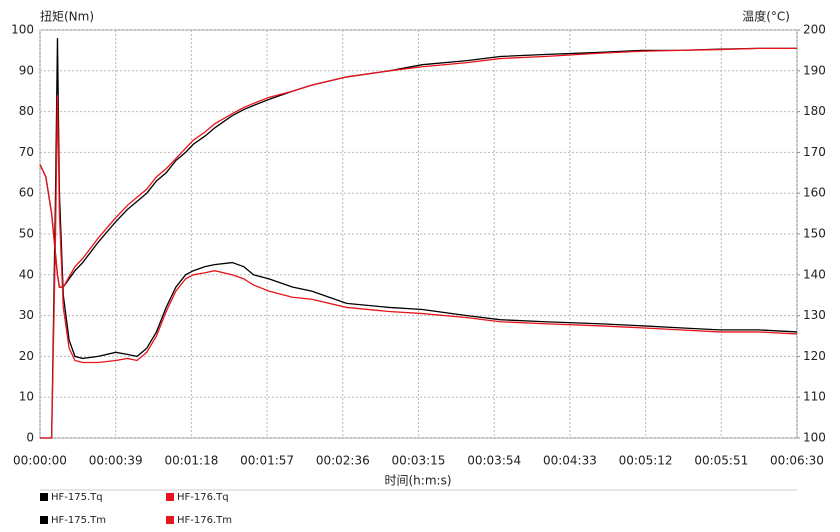  I want to click on x-tick-label: 00:05:51, so click(721, 461).